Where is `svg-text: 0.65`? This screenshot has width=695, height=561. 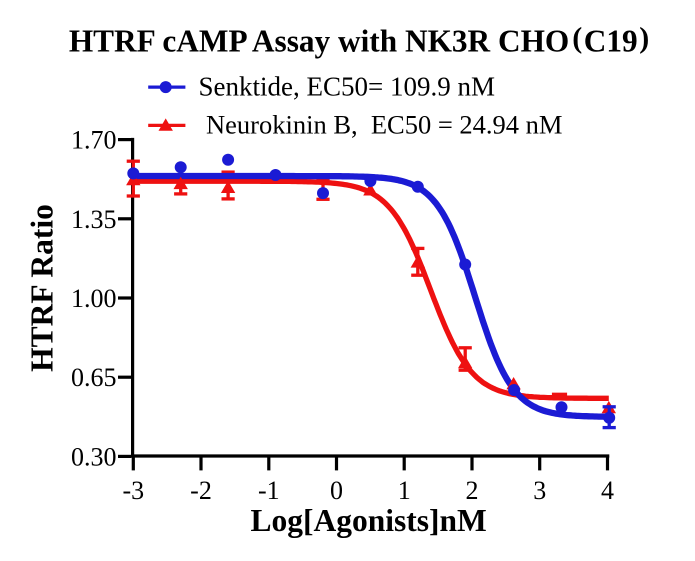 svg-text: 0.65 is located at coordinates (94, 377).